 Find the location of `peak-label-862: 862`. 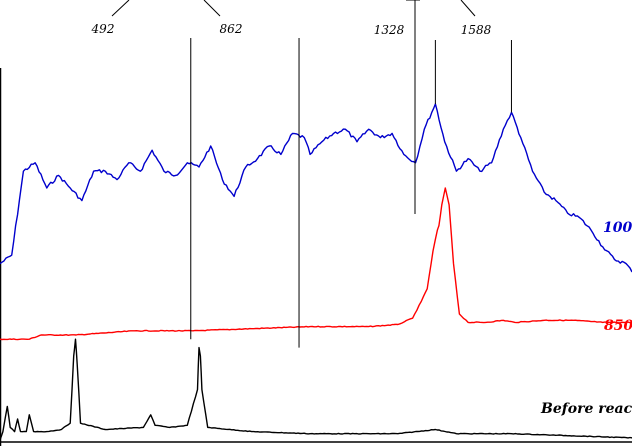

peak-label-862: 862 is located at coordinates (231, 29).